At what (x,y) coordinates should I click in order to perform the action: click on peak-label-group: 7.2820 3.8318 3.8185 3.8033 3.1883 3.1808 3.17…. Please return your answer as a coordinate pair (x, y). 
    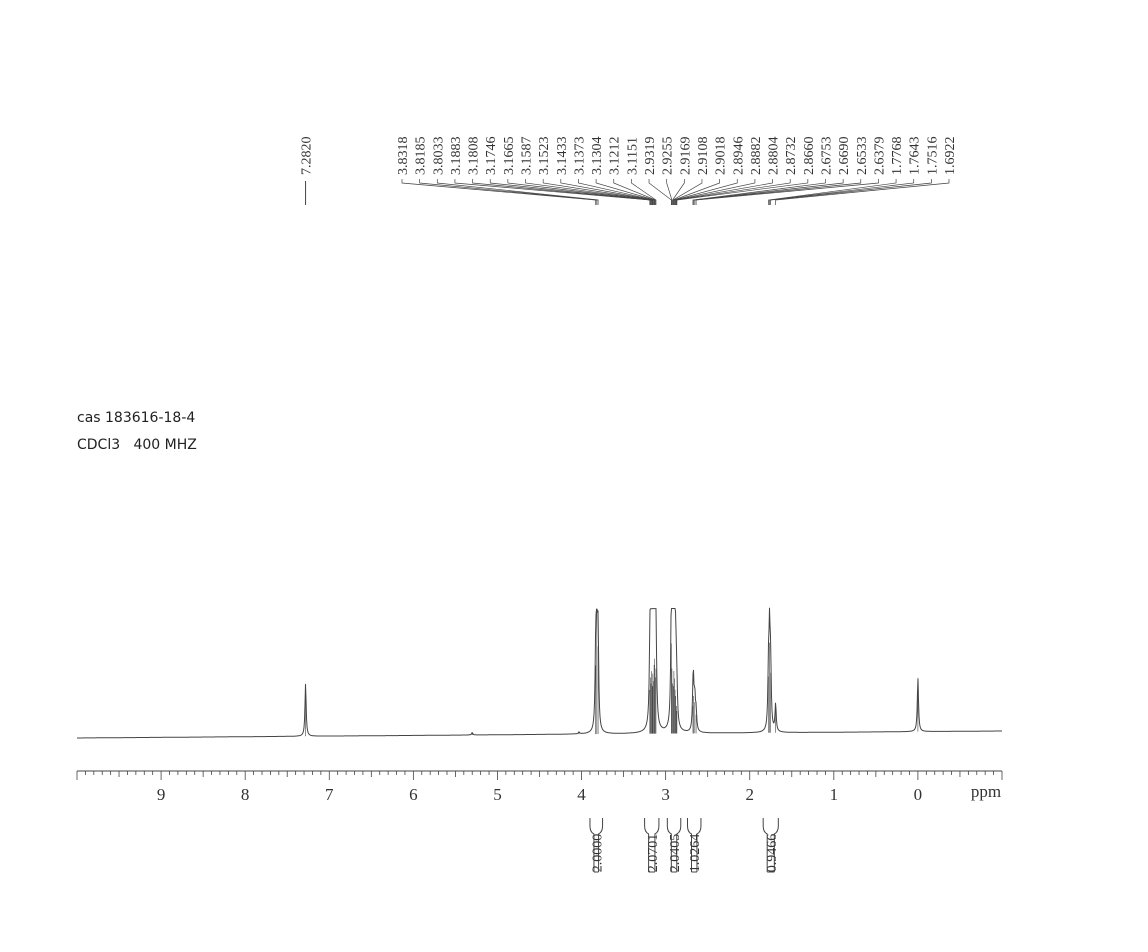
    Looking at the image, I should click on (629, 171).